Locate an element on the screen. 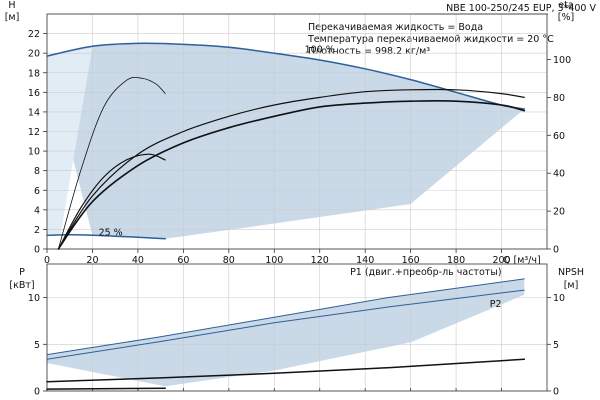  q-axis-tick-label: 60 is located at coordinates (183, 260).